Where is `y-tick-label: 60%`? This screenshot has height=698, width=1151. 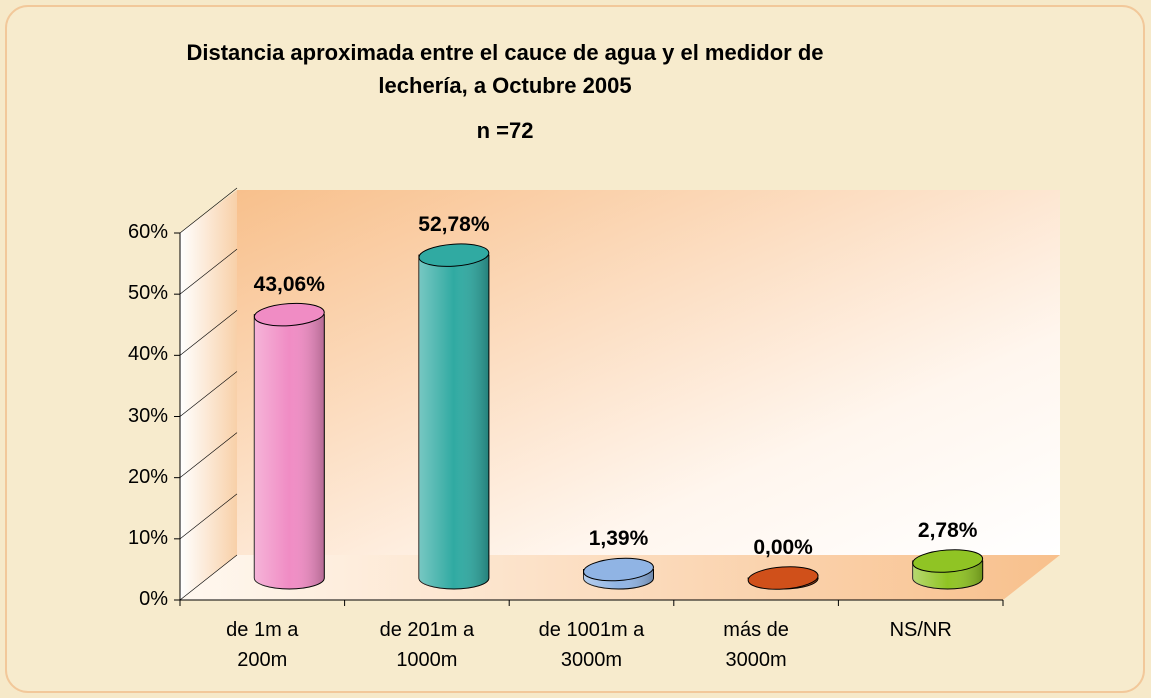
y-tick-label: 60% is located at coordinates (147, 232).